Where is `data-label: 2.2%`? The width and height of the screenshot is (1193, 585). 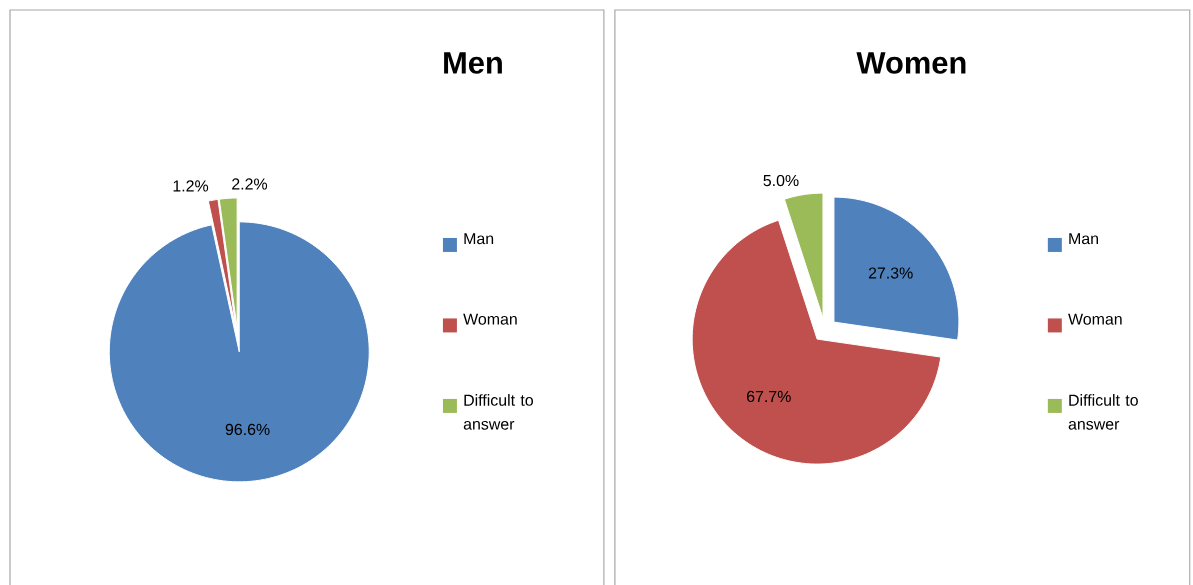 data-label: 2.2% is located at coordinates (250, 184).